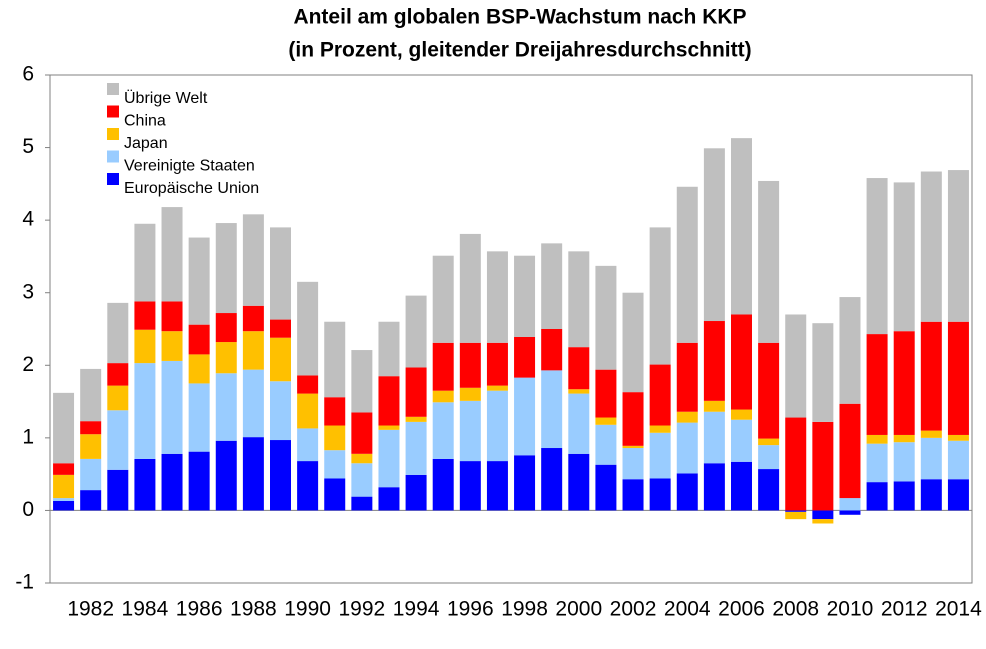 This screenshot has width=986, height=649. Describe the element at coordinates (90, 609) in the screenshot. I see `x-tick-label: 1982` at that location.